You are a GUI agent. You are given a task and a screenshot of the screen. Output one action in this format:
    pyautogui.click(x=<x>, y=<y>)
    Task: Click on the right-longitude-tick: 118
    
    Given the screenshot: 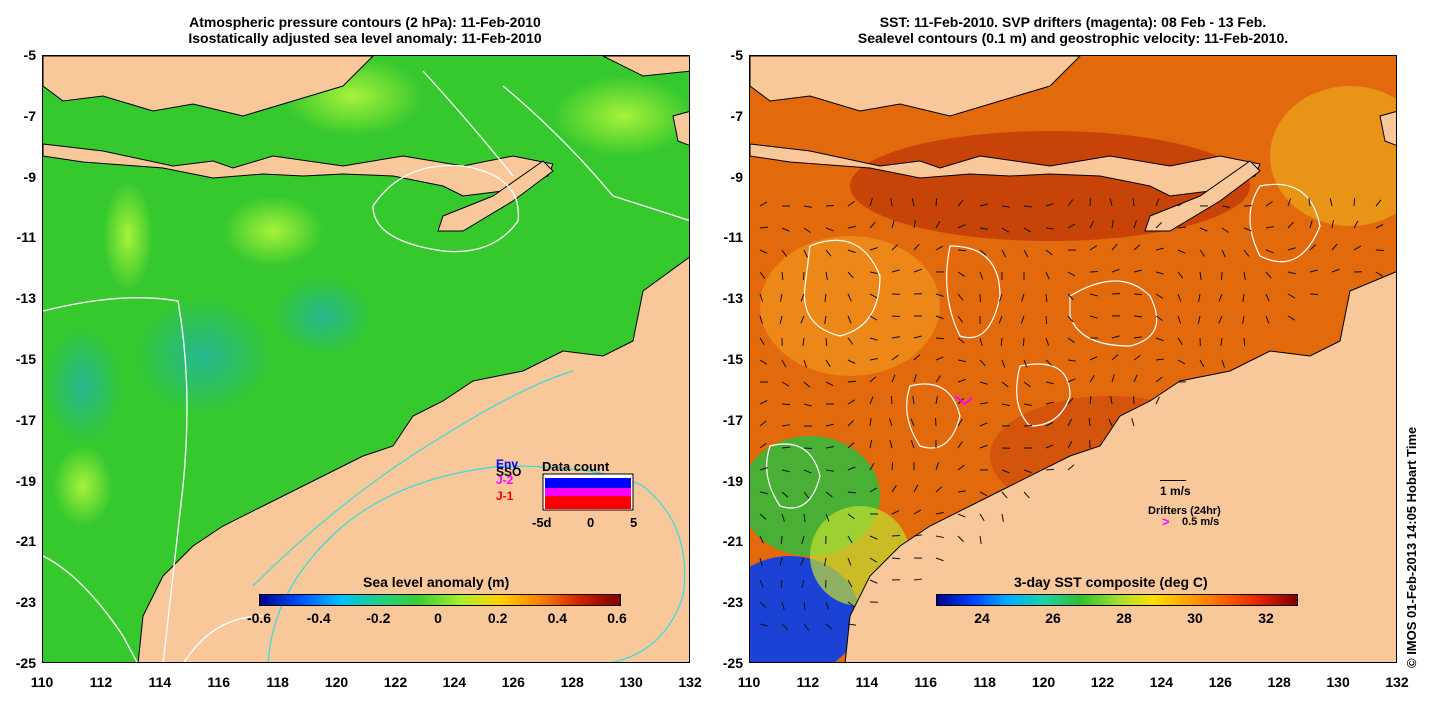 What is the action you would take?
    pyautogui.click(x=984, y=682)
    